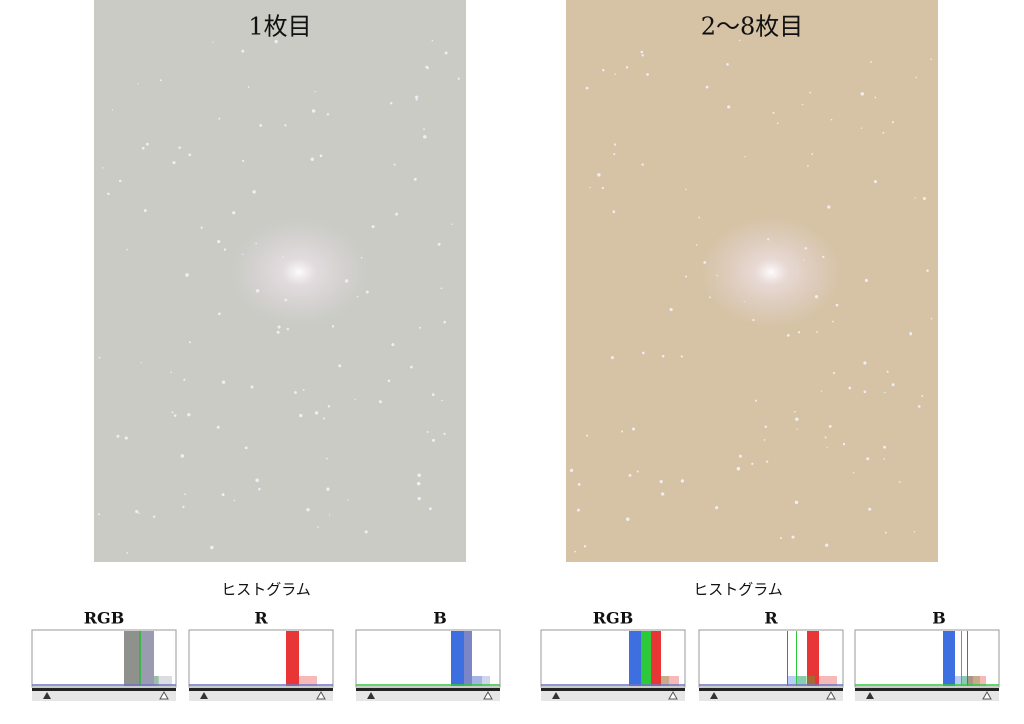 This screenshot has width=1024, height=724. Describe the element at coordinates (299, 272) in the screenshot. I see `nebula` at that location.